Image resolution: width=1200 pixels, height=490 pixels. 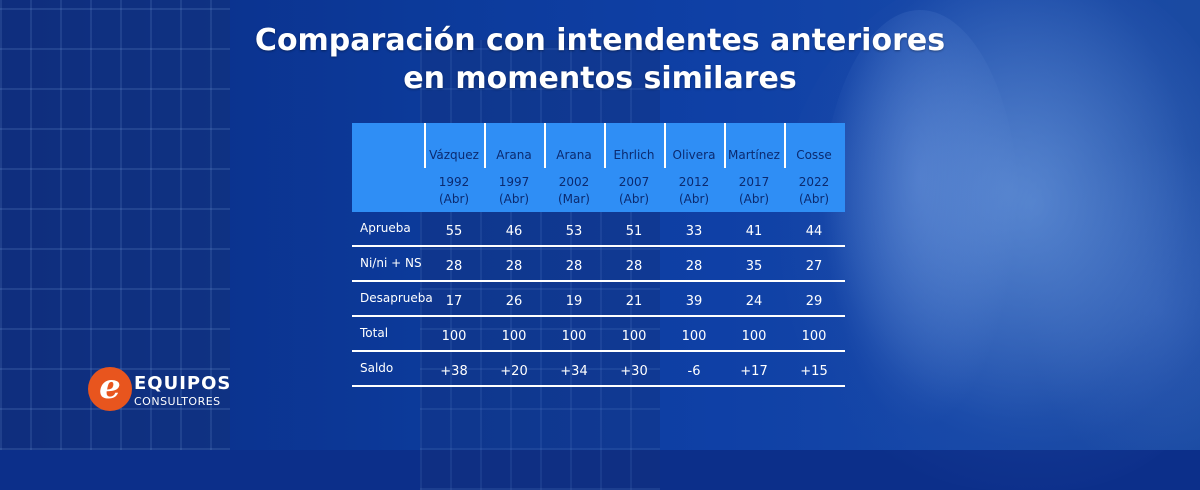 I want to click on table-cell: +30, so click(x=634, y=371).